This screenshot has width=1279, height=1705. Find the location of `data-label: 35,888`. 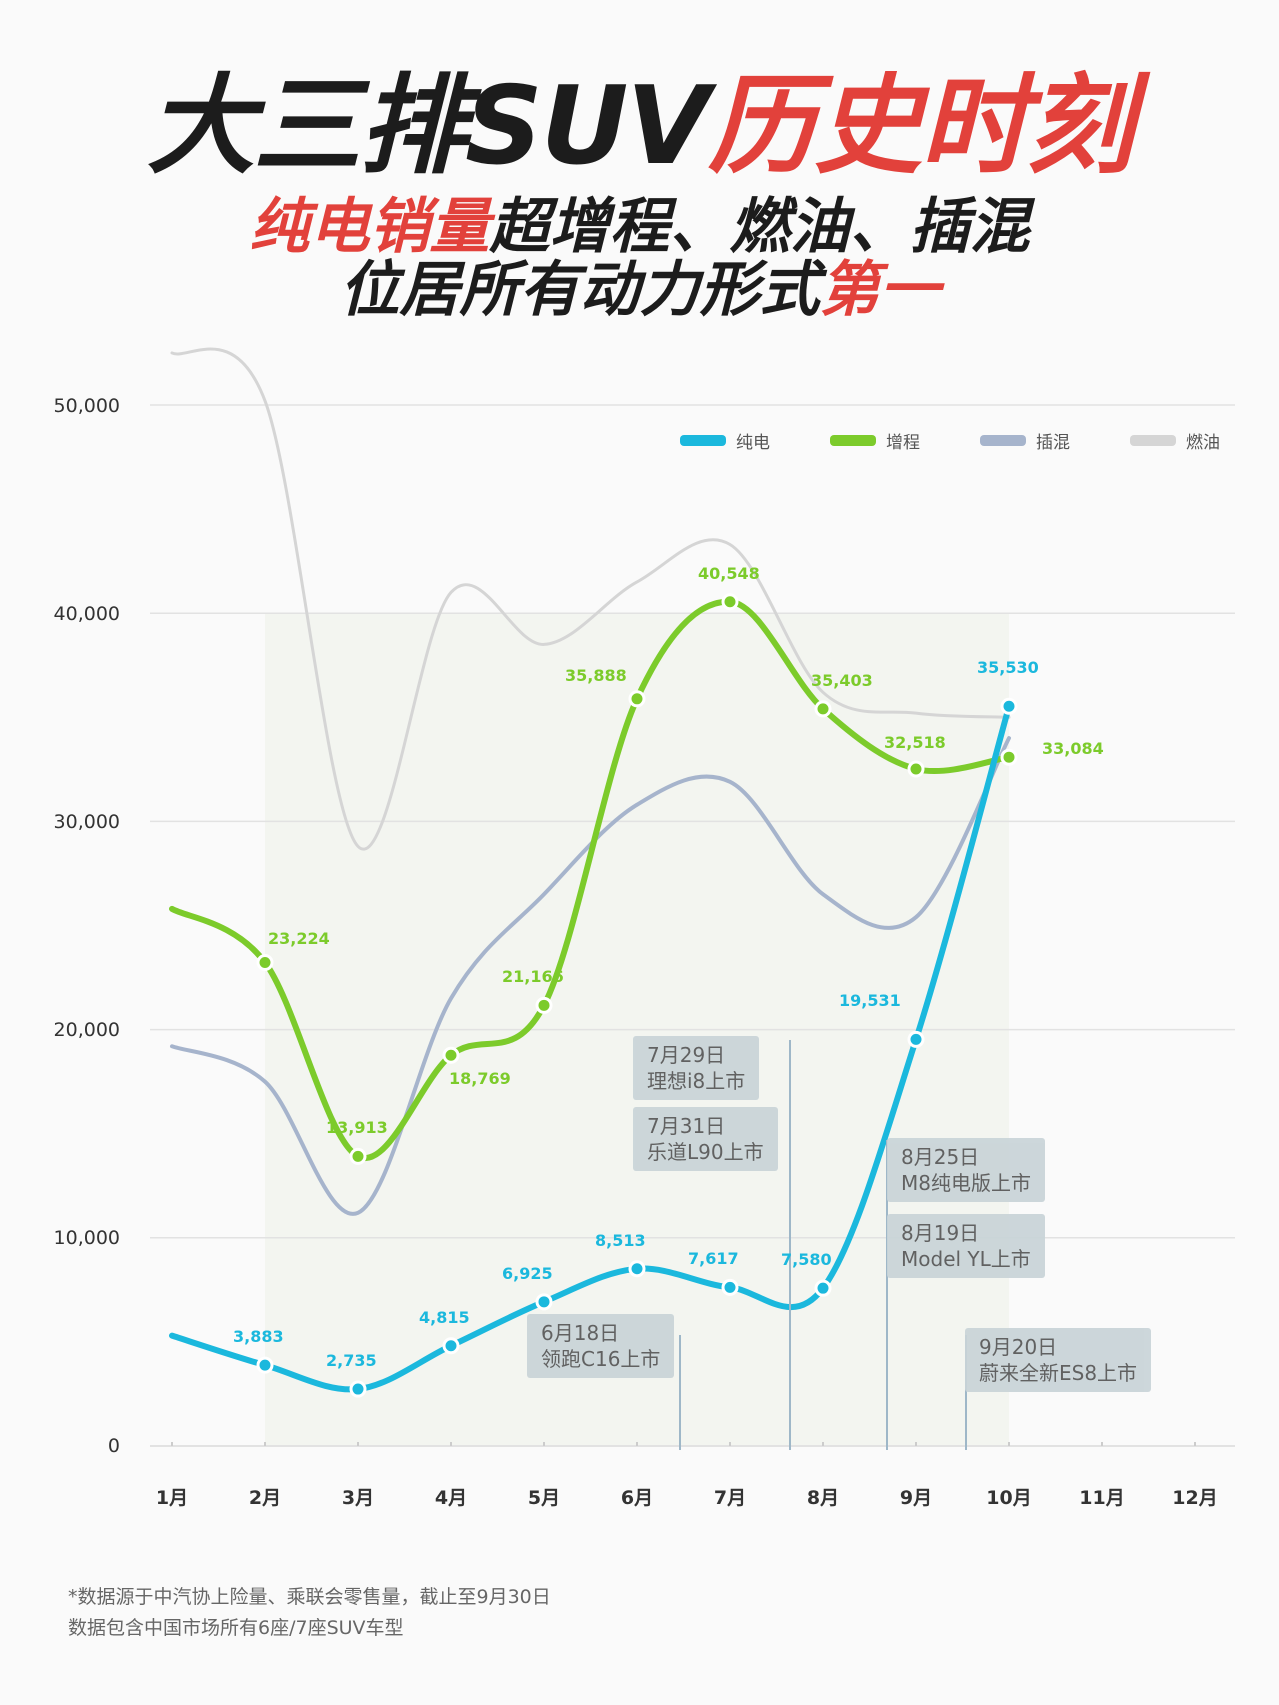

data-label: 35,888 is located at coordinates (596, 675).